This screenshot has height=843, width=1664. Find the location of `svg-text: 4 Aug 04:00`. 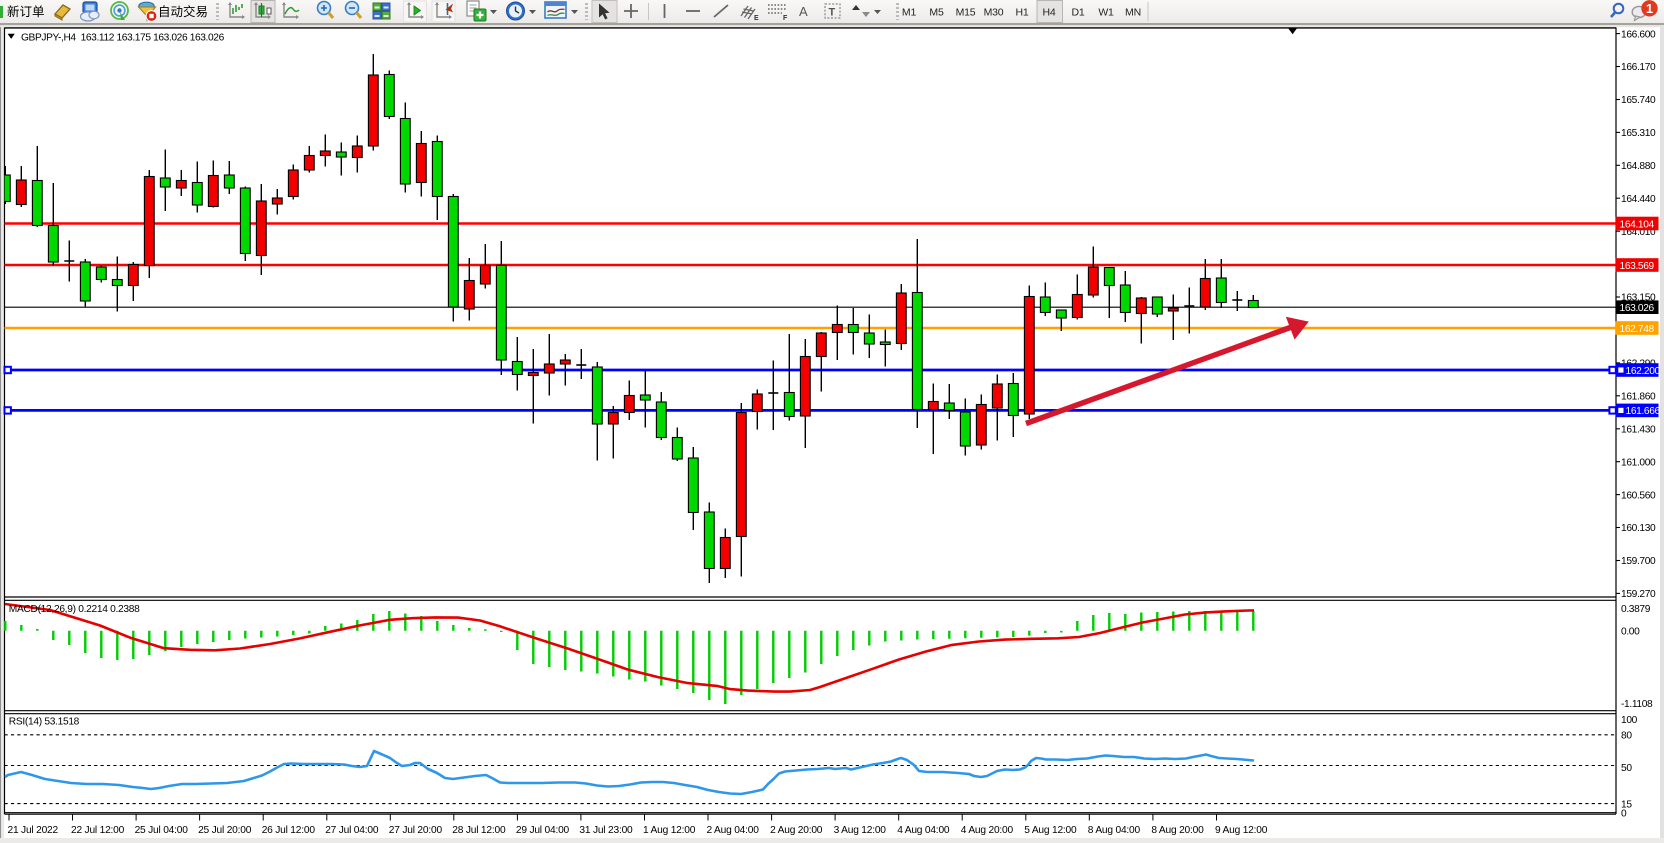

svg-text: 4 Aug 04:00 is located at coordinates (923, 830).